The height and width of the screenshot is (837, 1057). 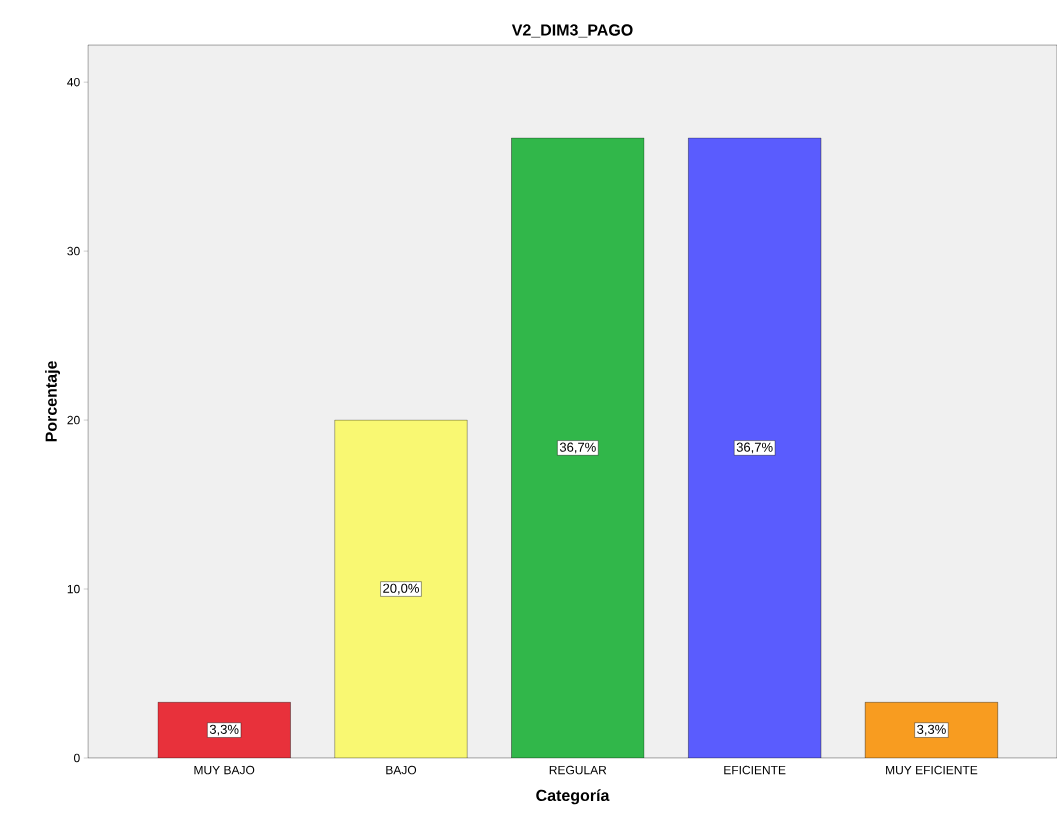 What do you see at coordinates (401, 770) in the screenshot?
I see `x-tick-label: BAJO` at bounding box center [401, 770].